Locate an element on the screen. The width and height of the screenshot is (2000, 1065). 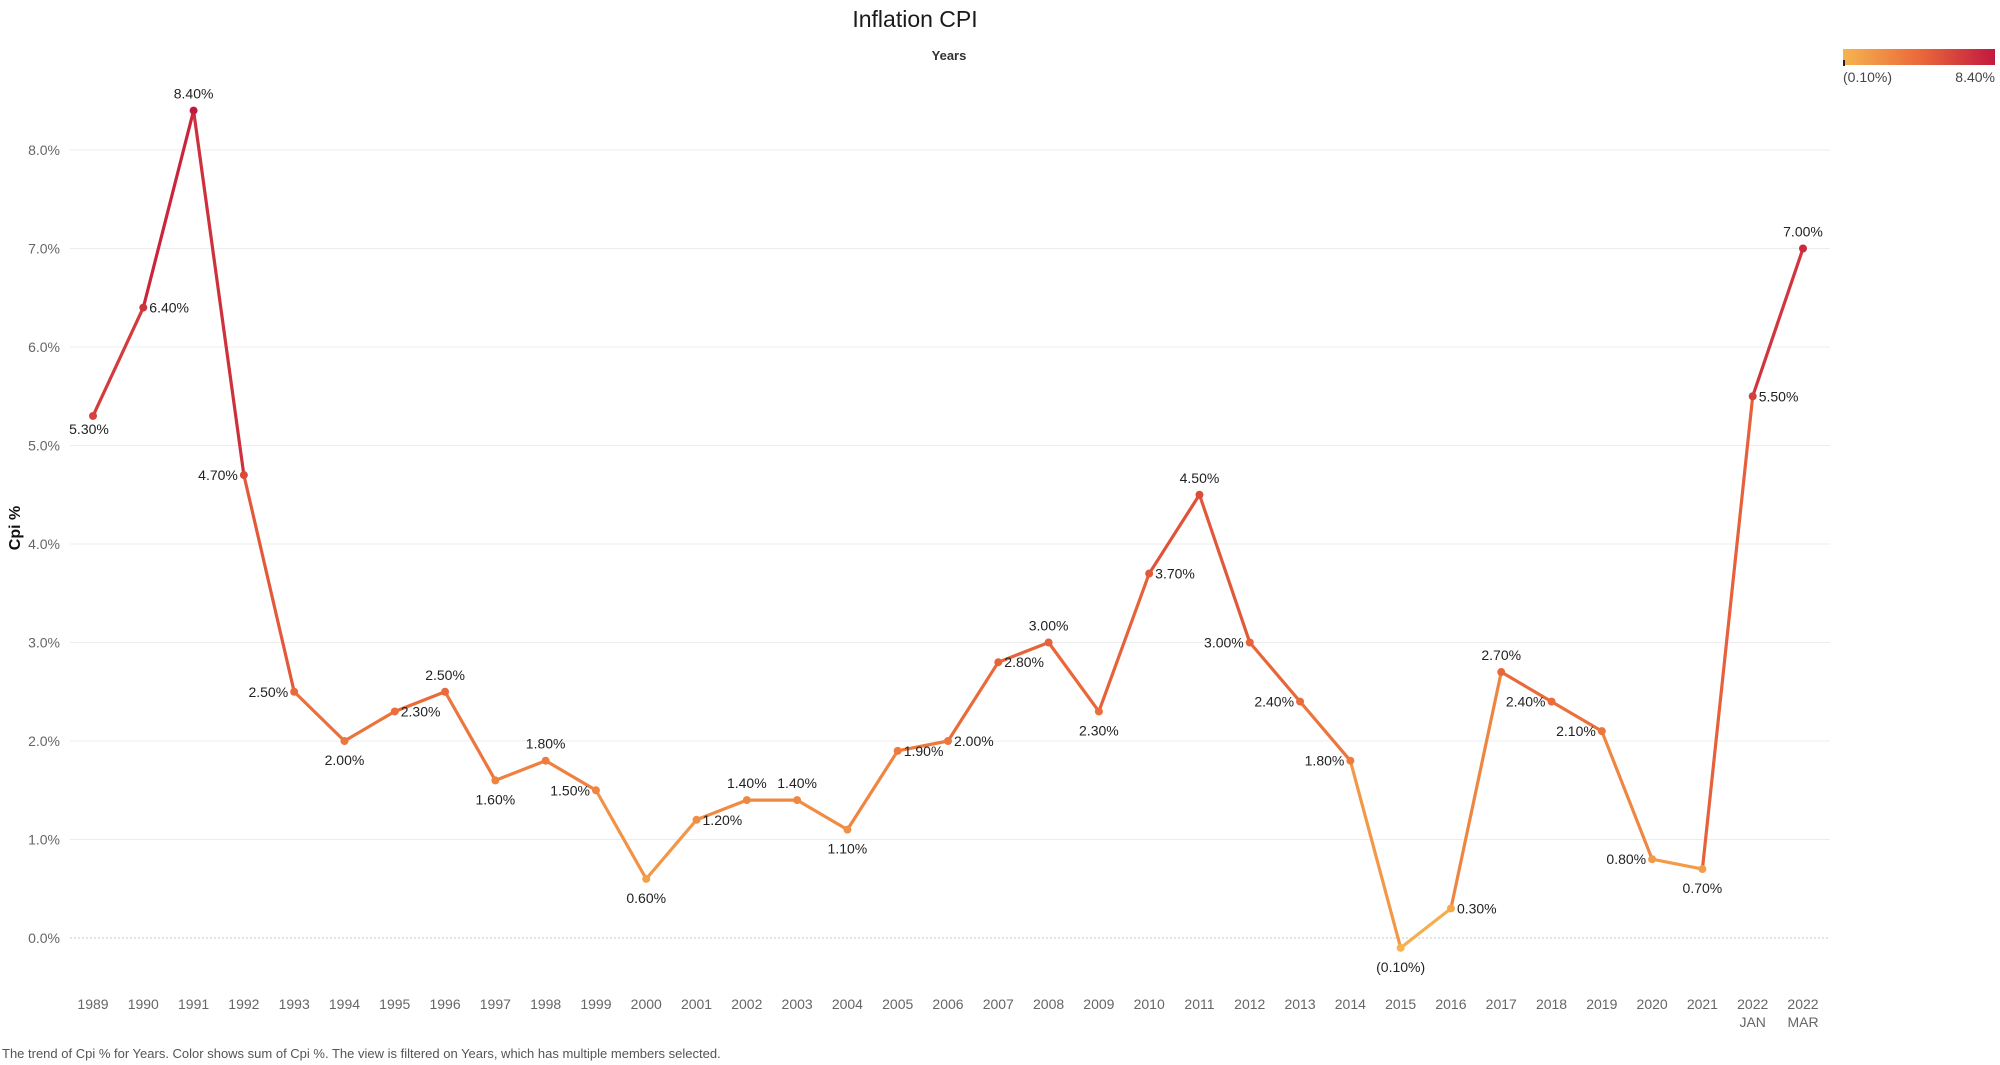
x-tick-label: 1991 is located at coordinates (193, 1004).